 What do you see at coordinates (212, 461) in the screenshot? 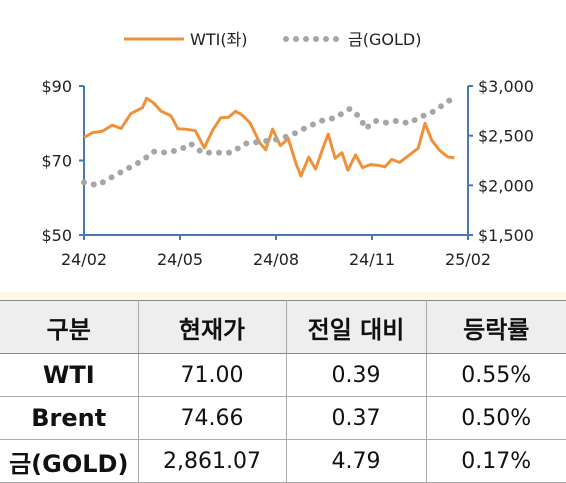
I see `price-cell: 2,861.07` at bounding box center [212, 461].